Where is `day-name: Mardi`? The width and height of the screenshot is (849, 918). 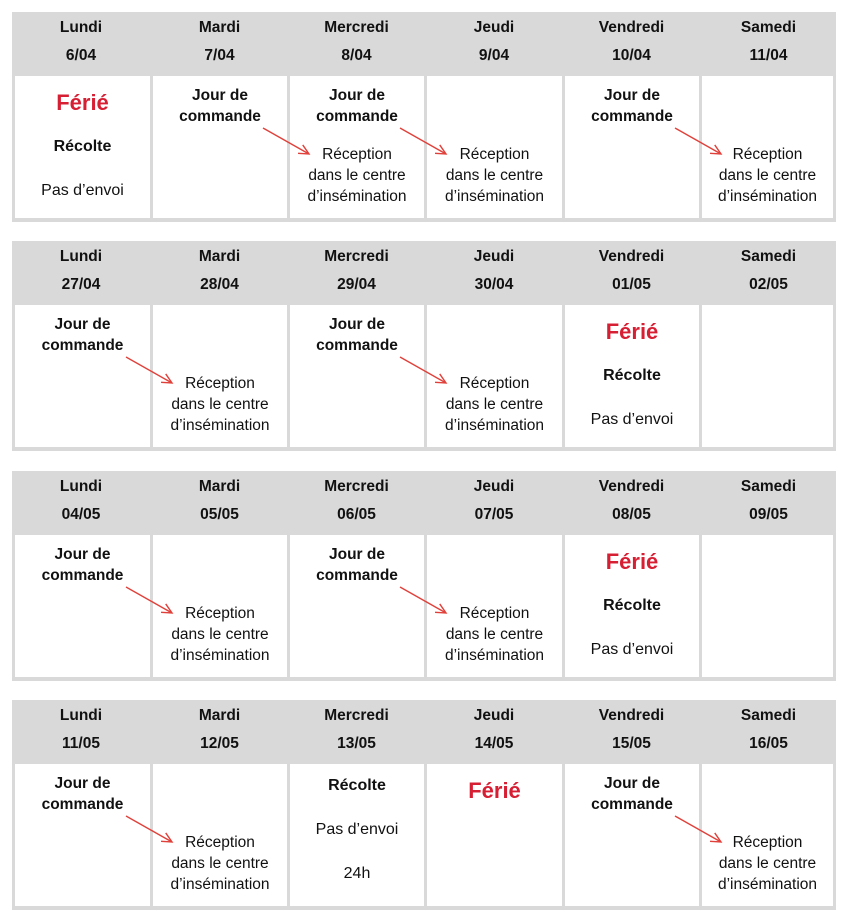
day-name: Mardi is located at coordinates (219, 486).